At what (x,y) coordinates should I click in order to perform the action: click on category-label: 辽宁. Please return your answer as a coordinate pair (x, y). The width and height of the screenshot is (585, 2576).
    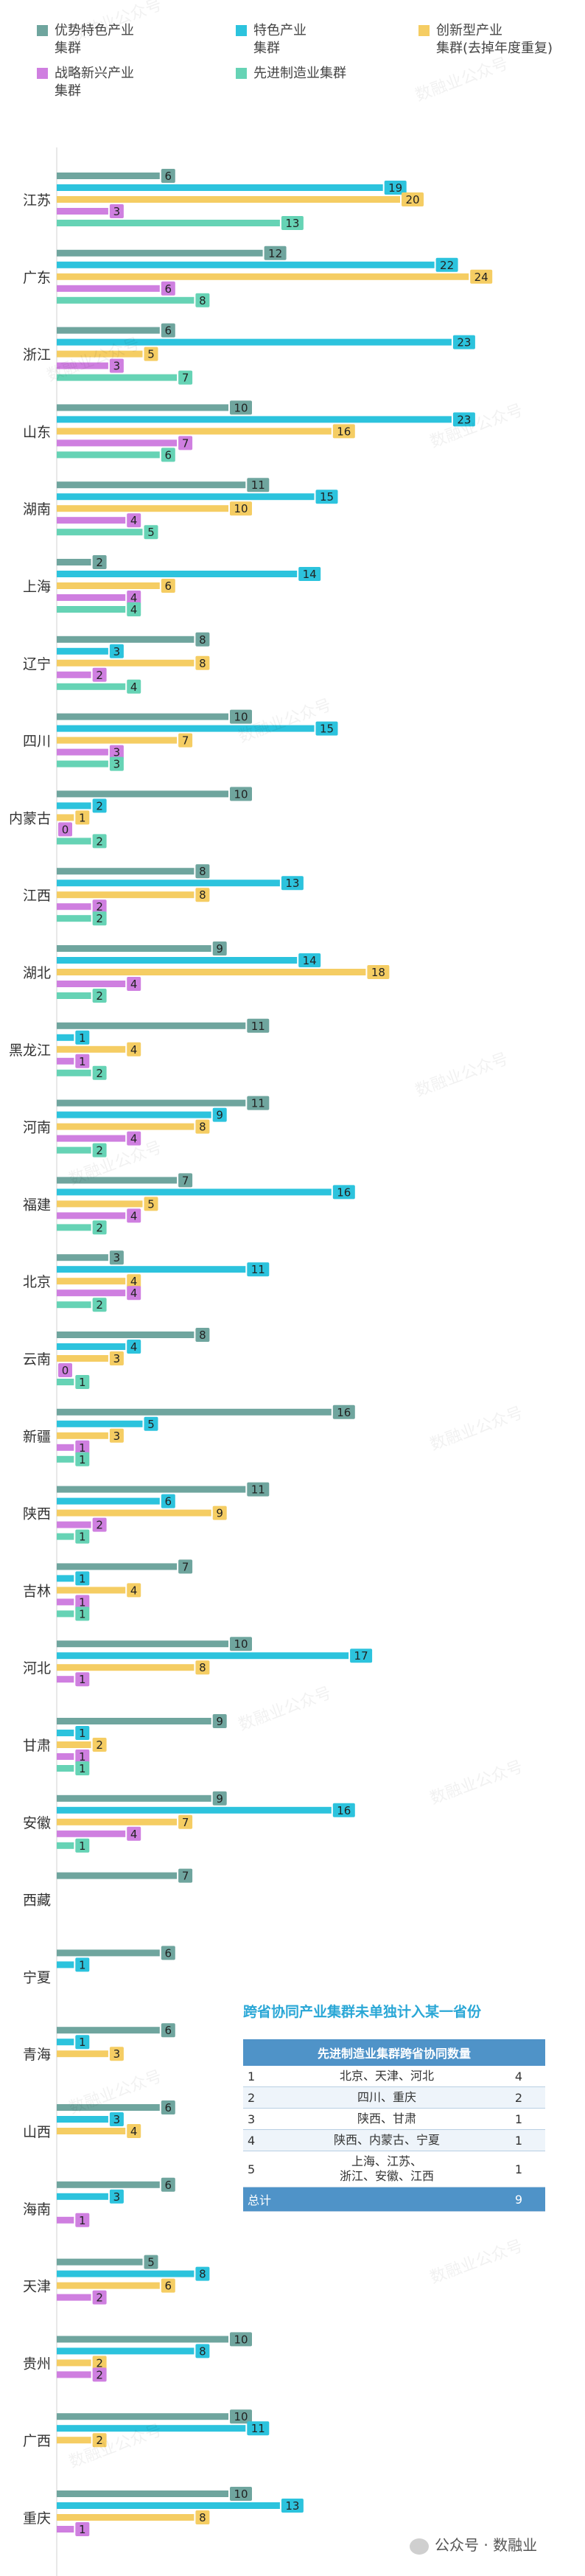
    Looking at the image, I should click on (37, 664).